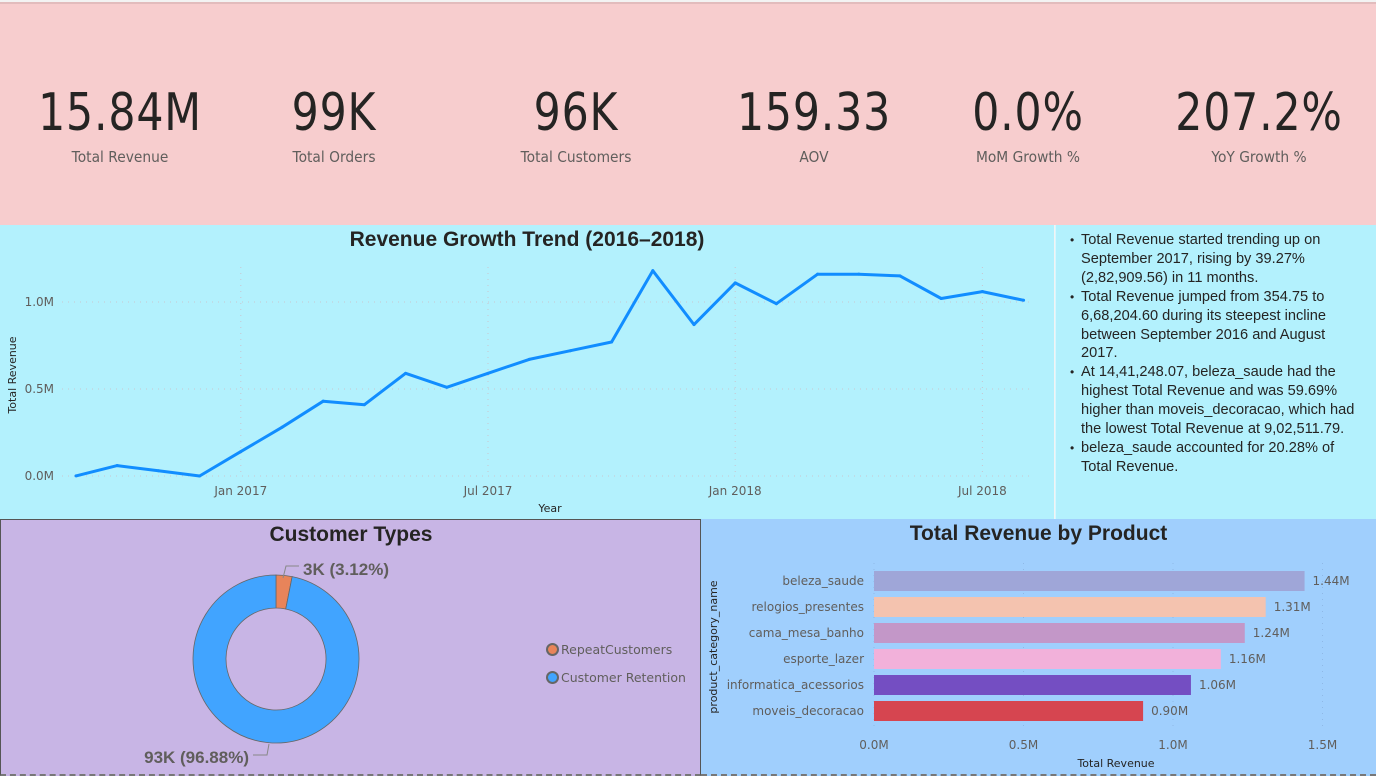 This screenshot has height=776, width=1376. What do you see at coordinates (823, 581) in the screenshot?
I see `category-label: beleza_saude` at bounding box center [823, 581].